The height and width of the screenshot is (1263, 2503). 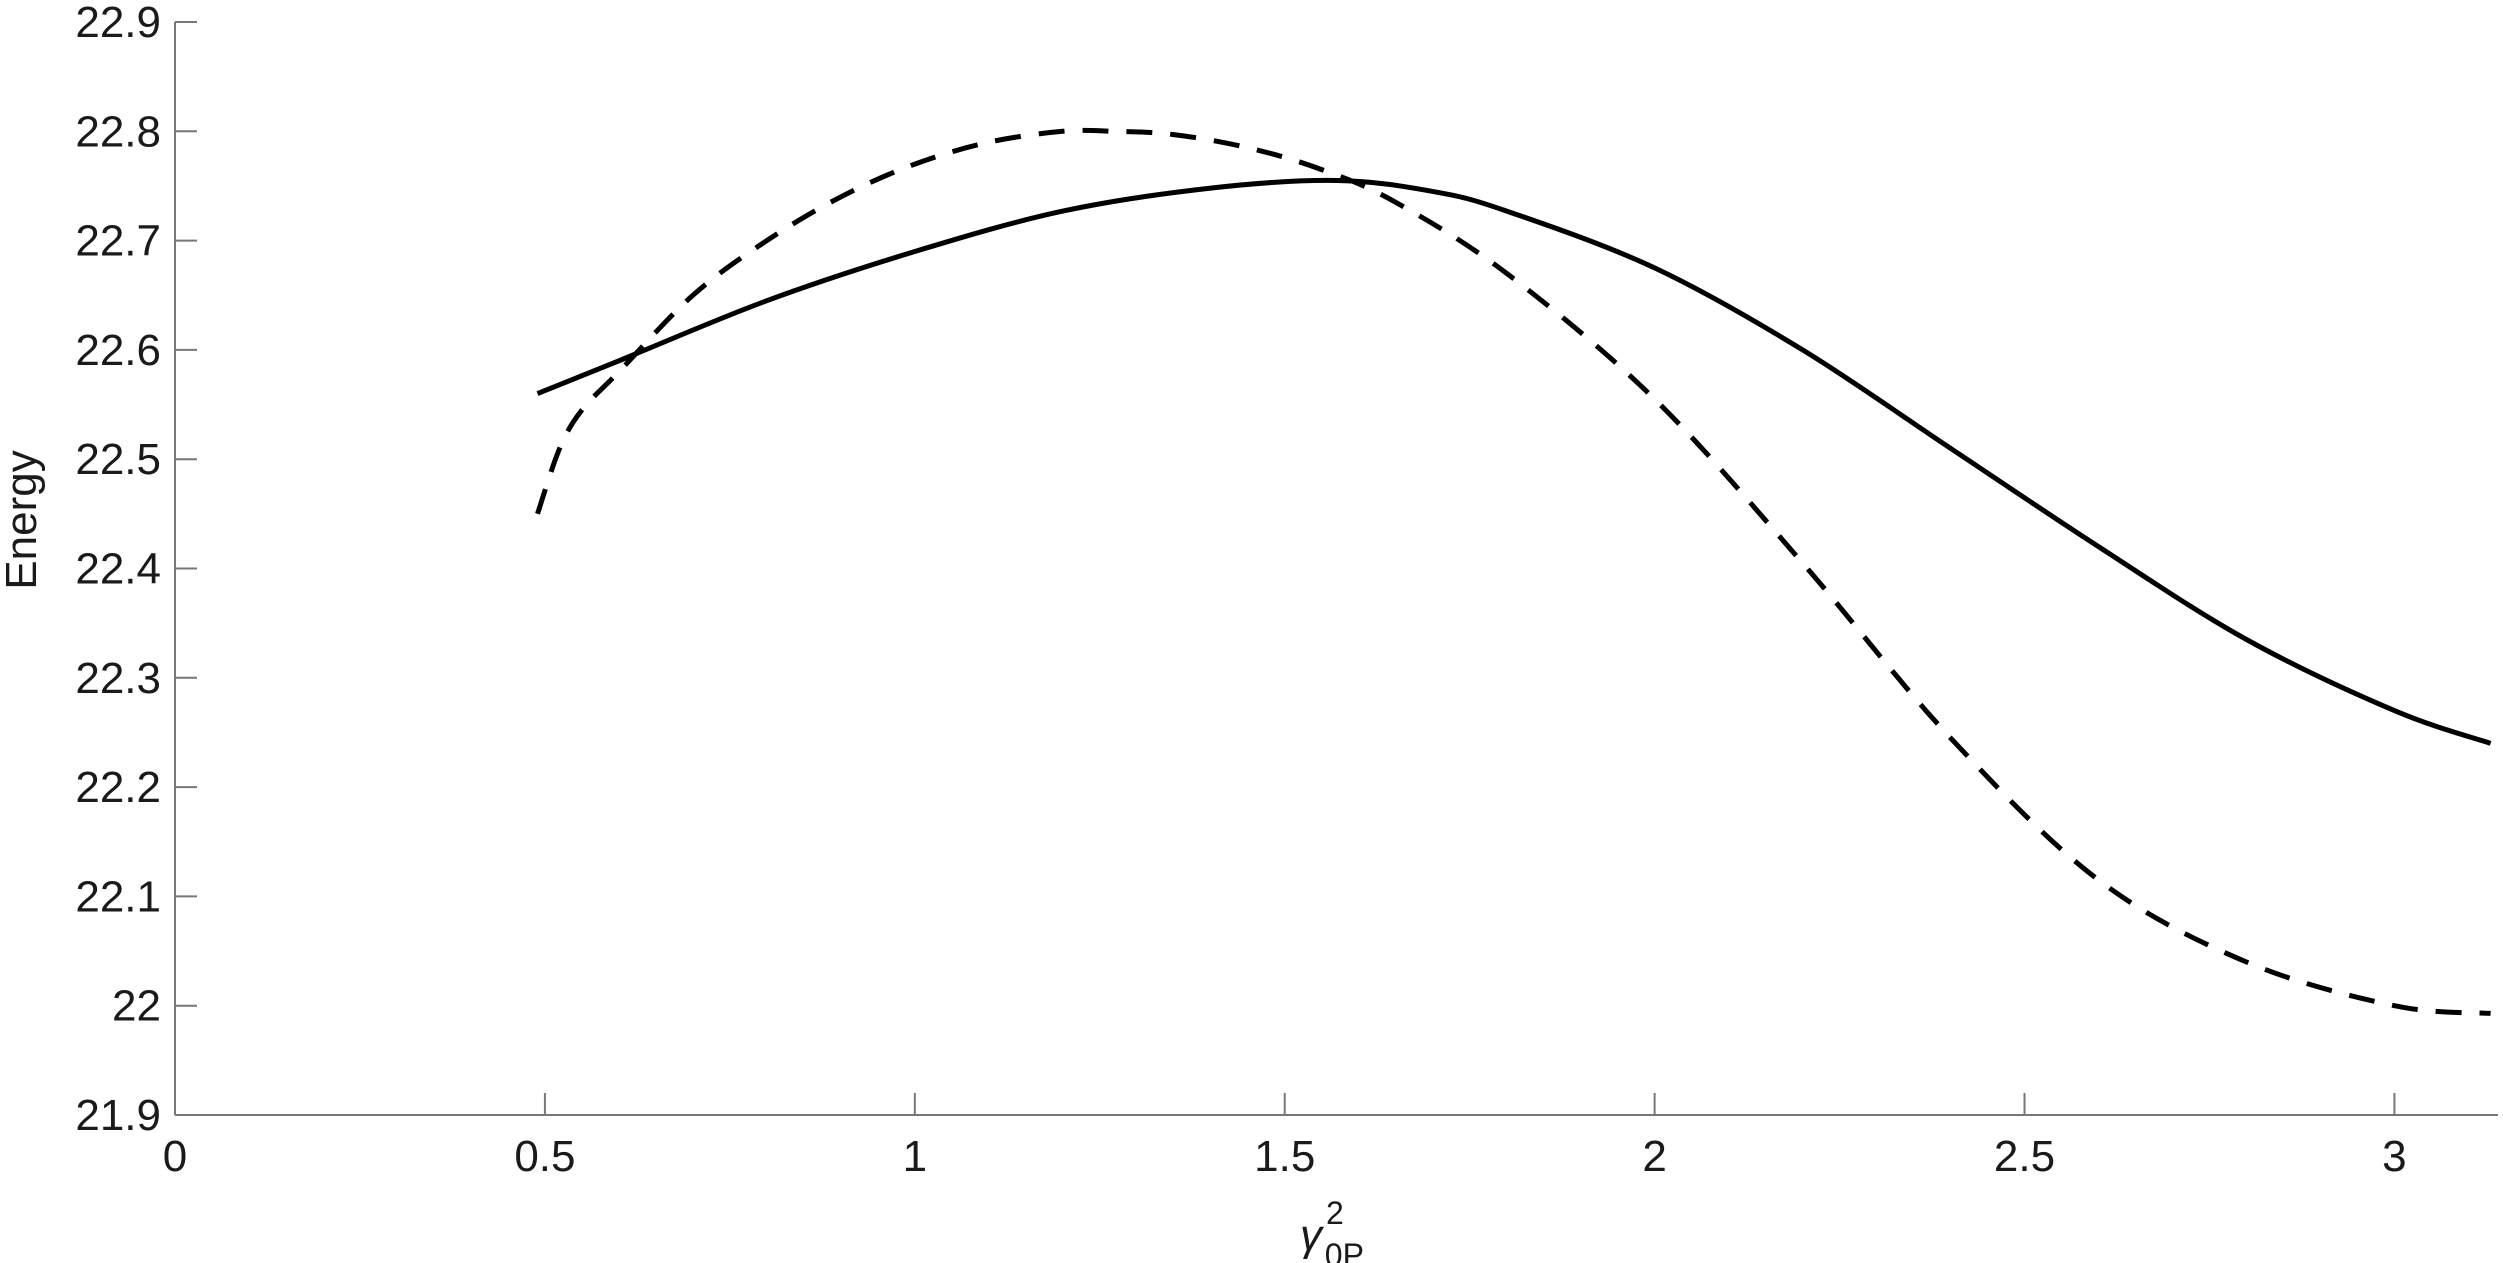 I want to click on x-tick-label: 2, so click(x=1654, y=1156).